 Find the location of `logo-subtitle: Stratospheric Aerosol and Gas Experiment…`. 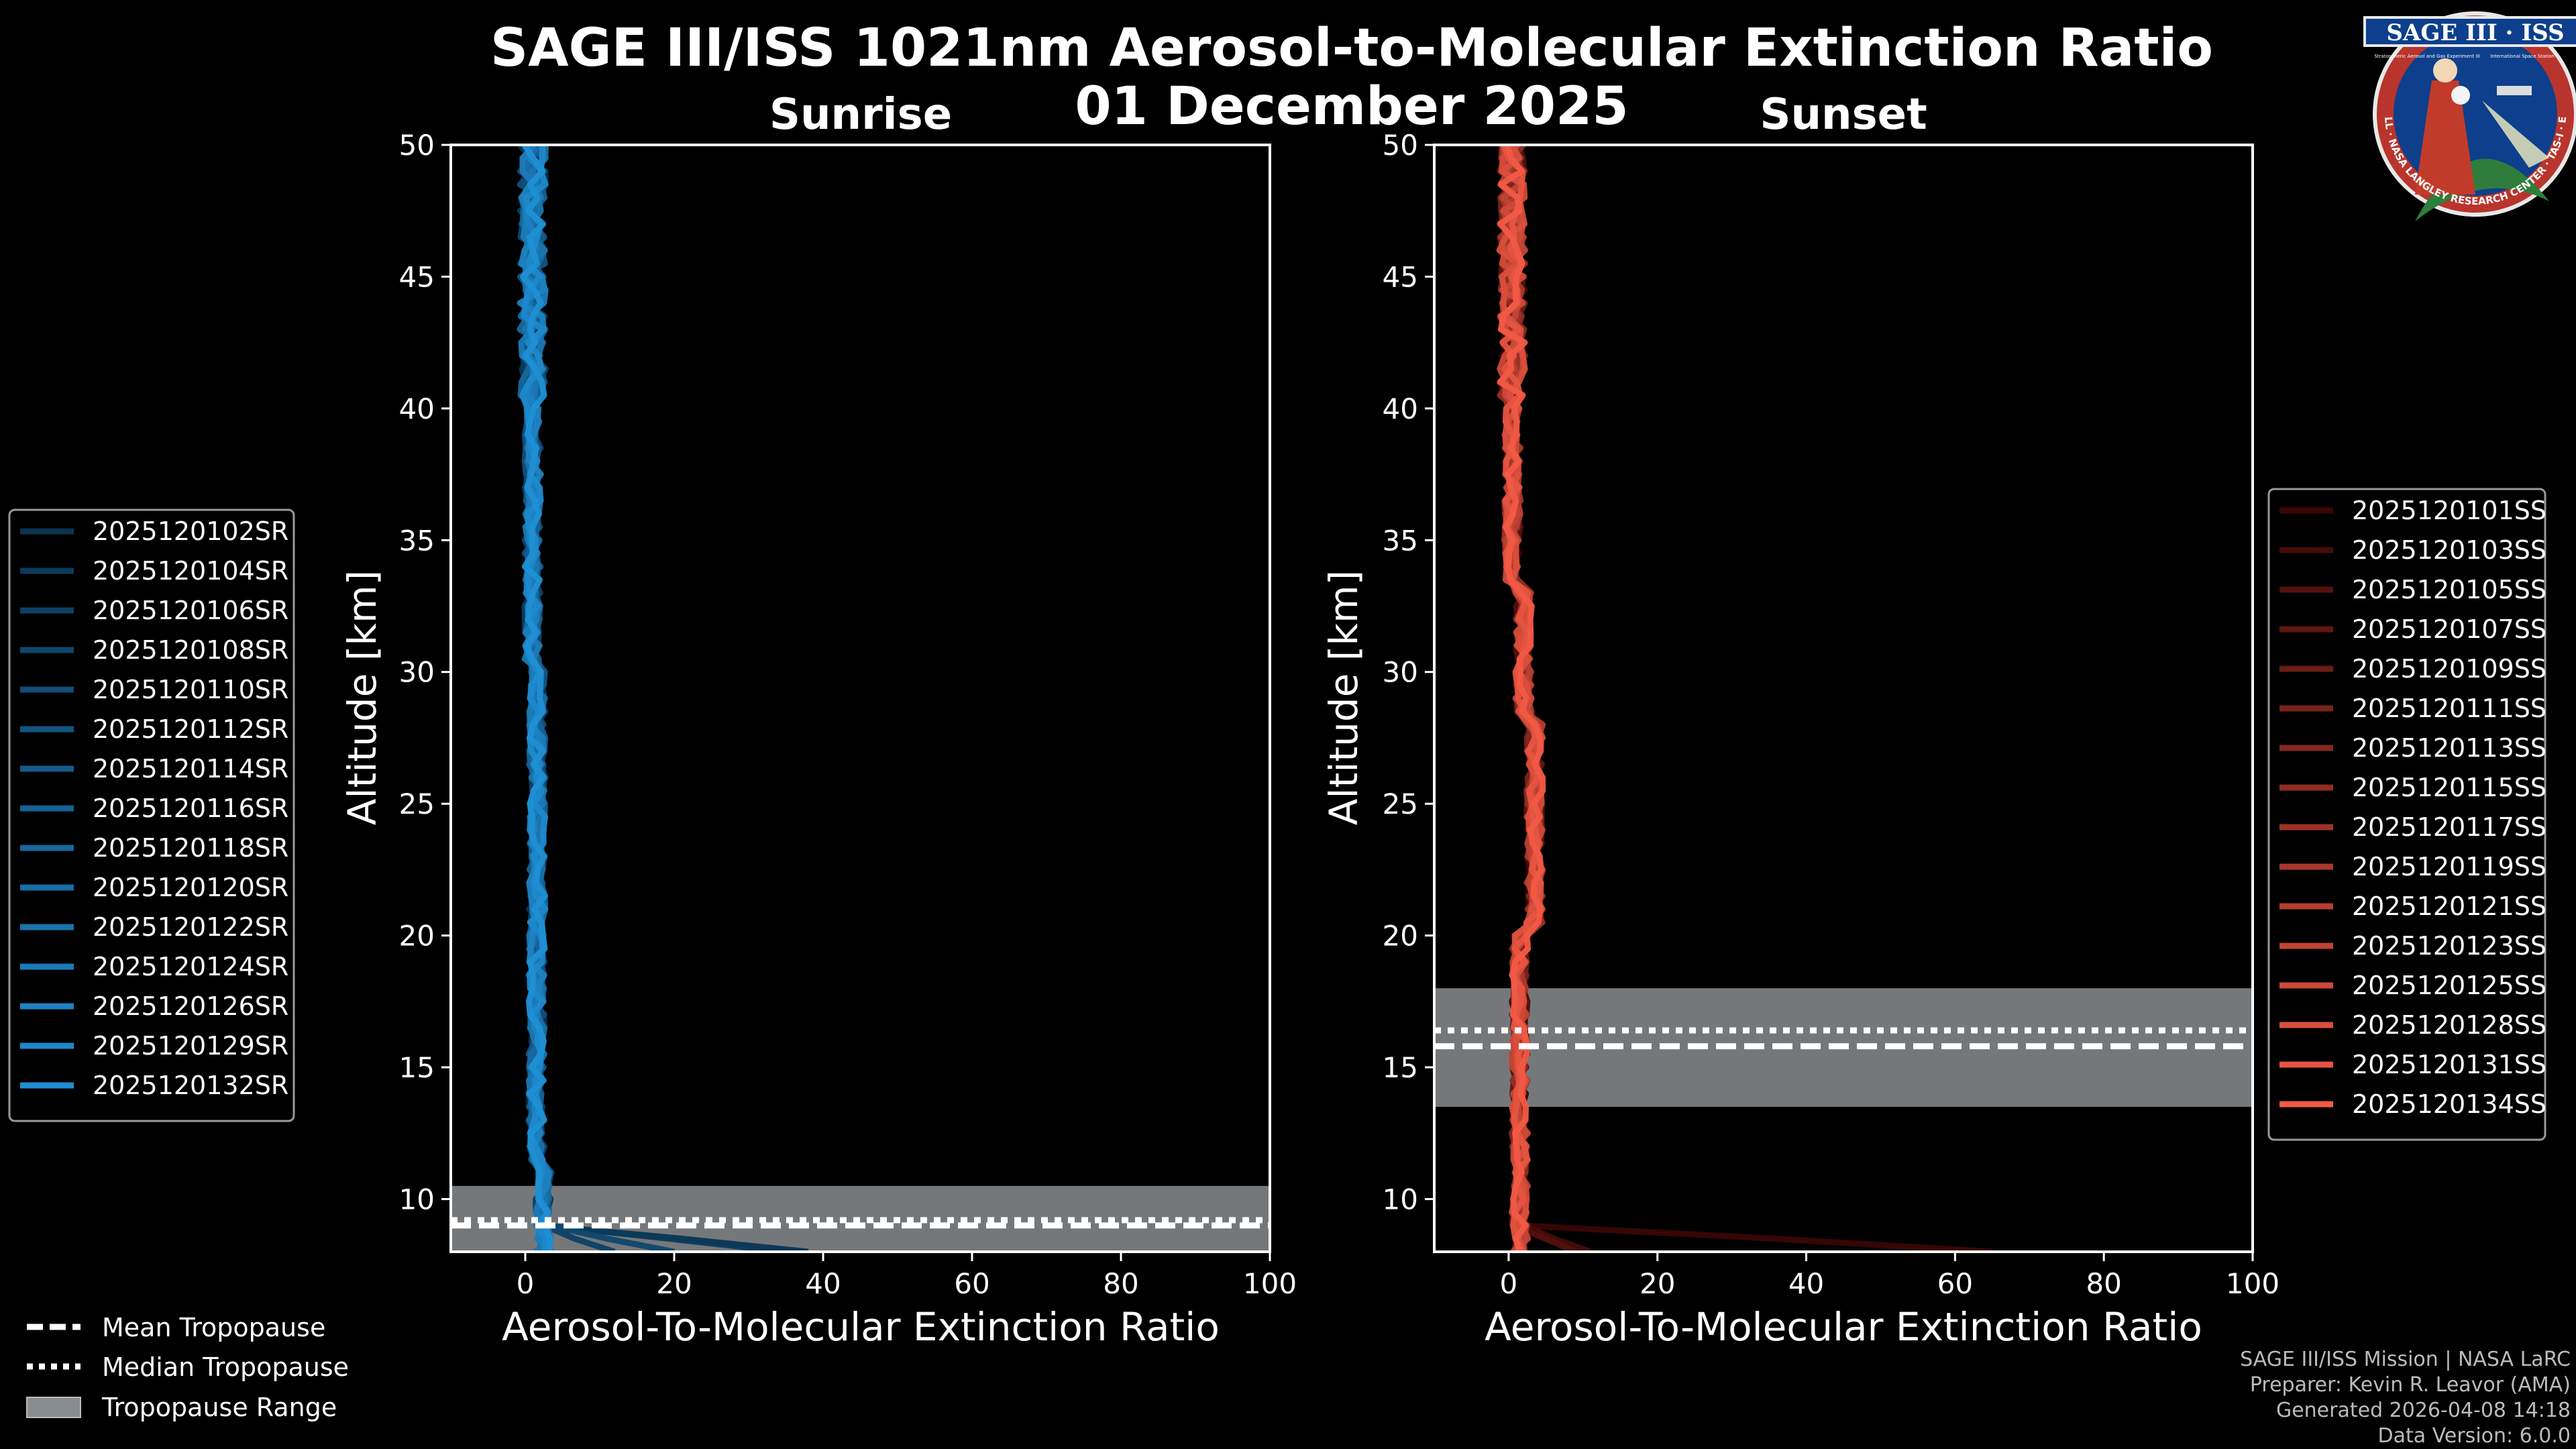

logo-subtitle: Stratospheric Aerosol and Gas Experiment… is located at coordinates (2426, 56).